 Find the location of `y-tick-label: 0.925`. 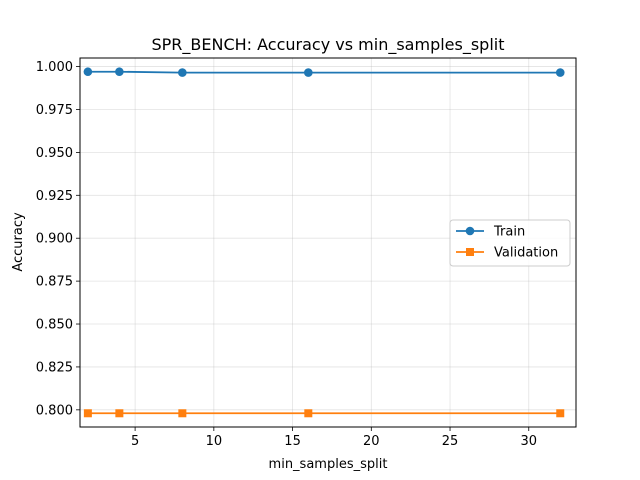

y-tick-label: 0.925 is located at coordinates (54, 196).